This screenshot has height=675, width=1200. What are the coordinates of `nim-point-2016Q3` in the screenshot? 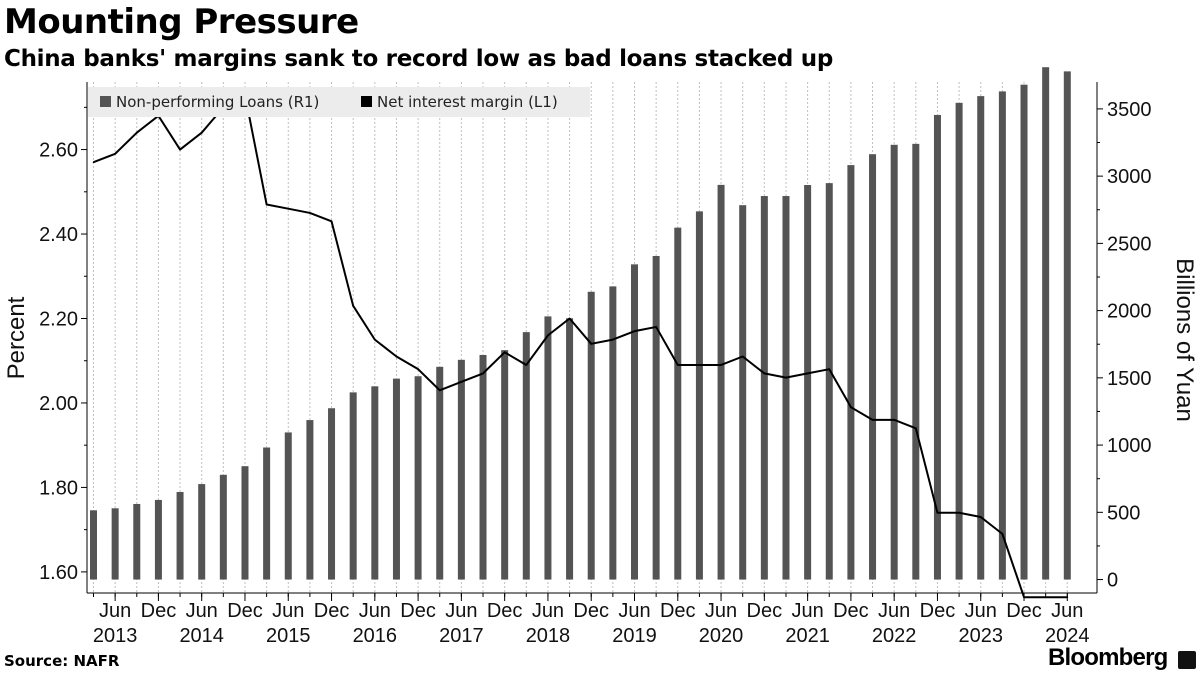 It's located at (396, 356).